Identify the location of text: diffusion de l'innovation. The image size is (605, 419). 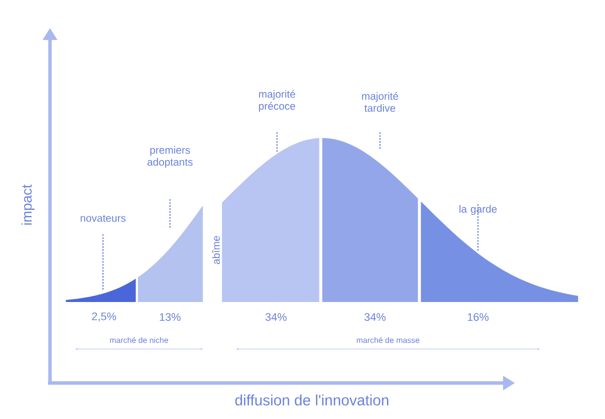
(311, 400).